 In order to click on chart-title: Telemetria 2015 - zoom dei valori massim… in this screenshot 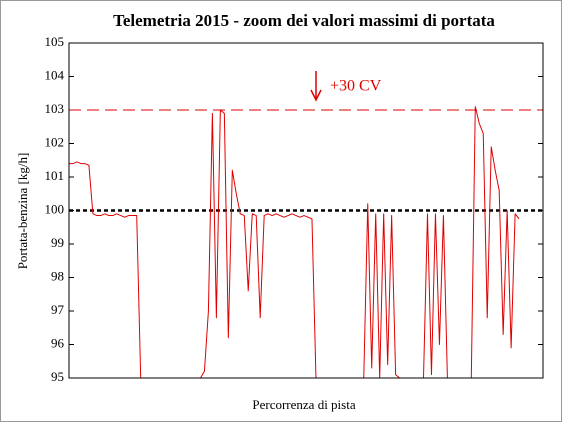, I will do `click(304, 20)`.